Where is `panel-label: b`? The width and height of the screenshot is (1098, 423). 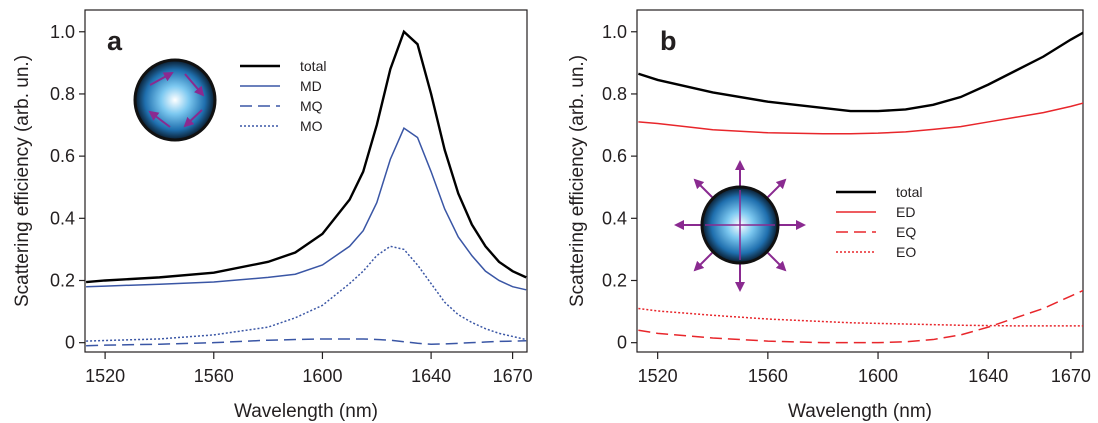
panel-label: b is located at coordinates (668, 41).